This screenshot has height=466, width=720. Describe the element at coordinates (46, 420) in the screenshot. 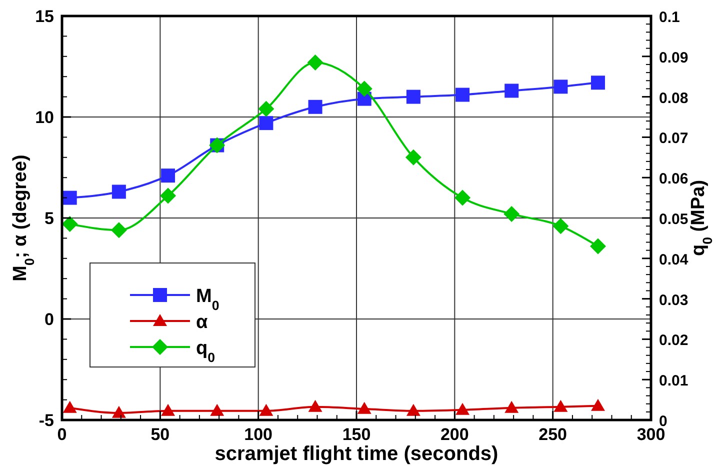

I see `y-tick-label: -5` at that location.